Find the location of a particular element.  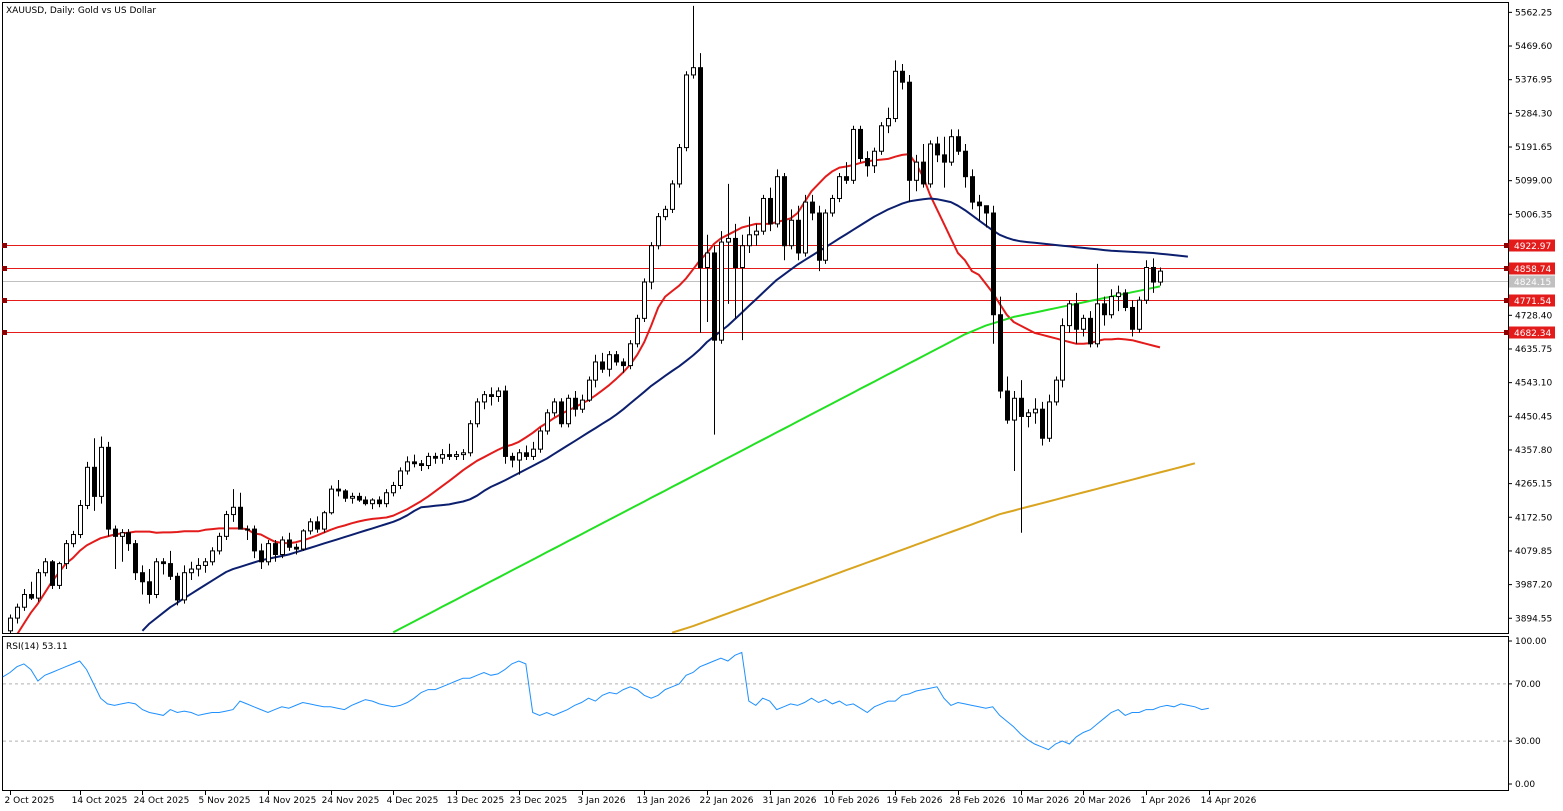

price-levels is located at coordinates (755, 289).